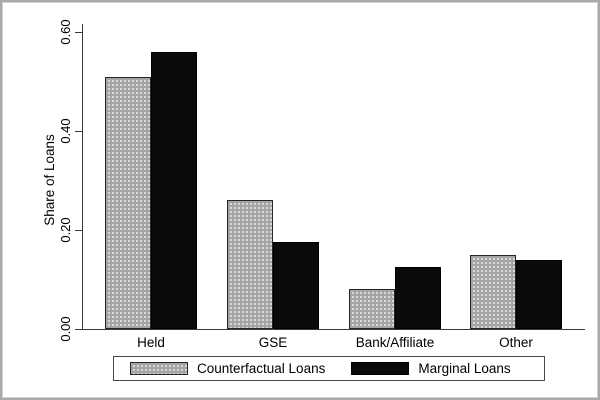  I want to click on bar-bank-affiliate-marginal-loans, so click(418, 298).